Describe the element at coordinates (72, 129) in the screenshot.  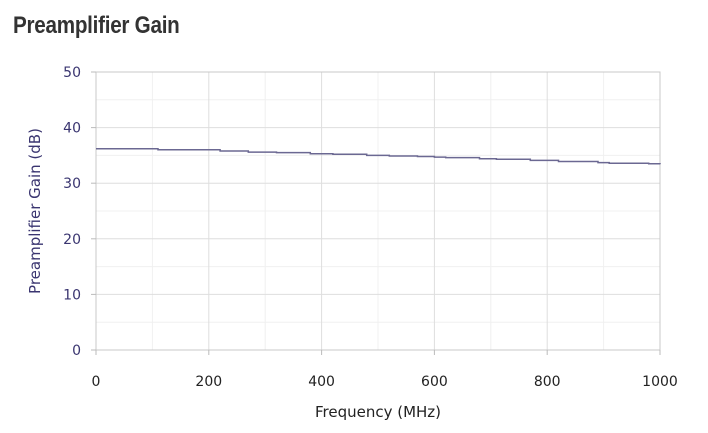
I see `y-tick-label: 40` at that location.